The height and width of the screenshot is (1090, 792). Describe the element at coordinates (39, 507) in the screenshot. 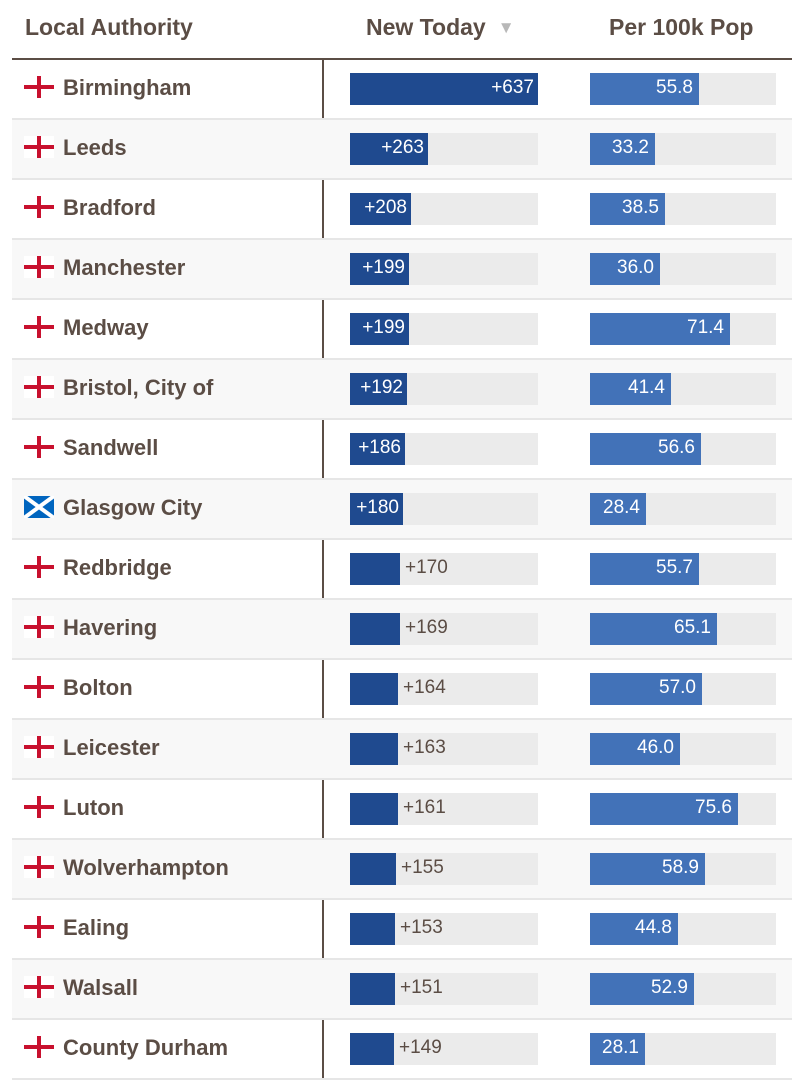

I see `scotland-flag-icon` at that location.